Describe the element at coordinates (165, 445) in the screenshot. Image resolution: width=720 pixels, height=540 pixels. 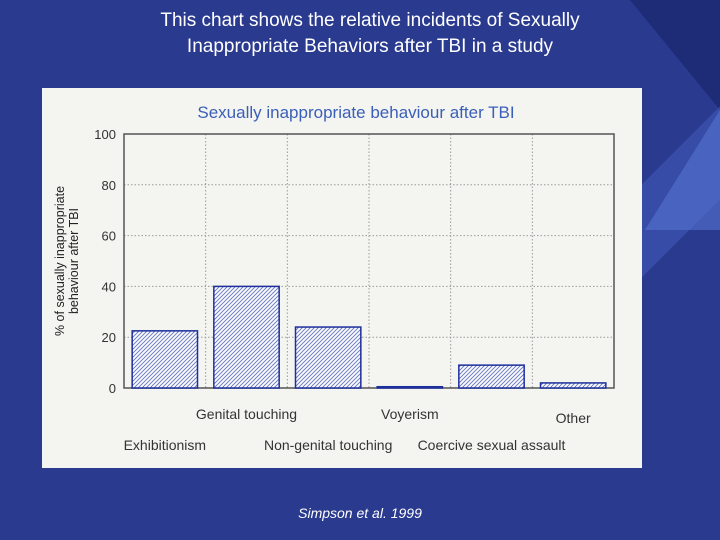
I see `x-category-label: Exhibitionism` at that location.